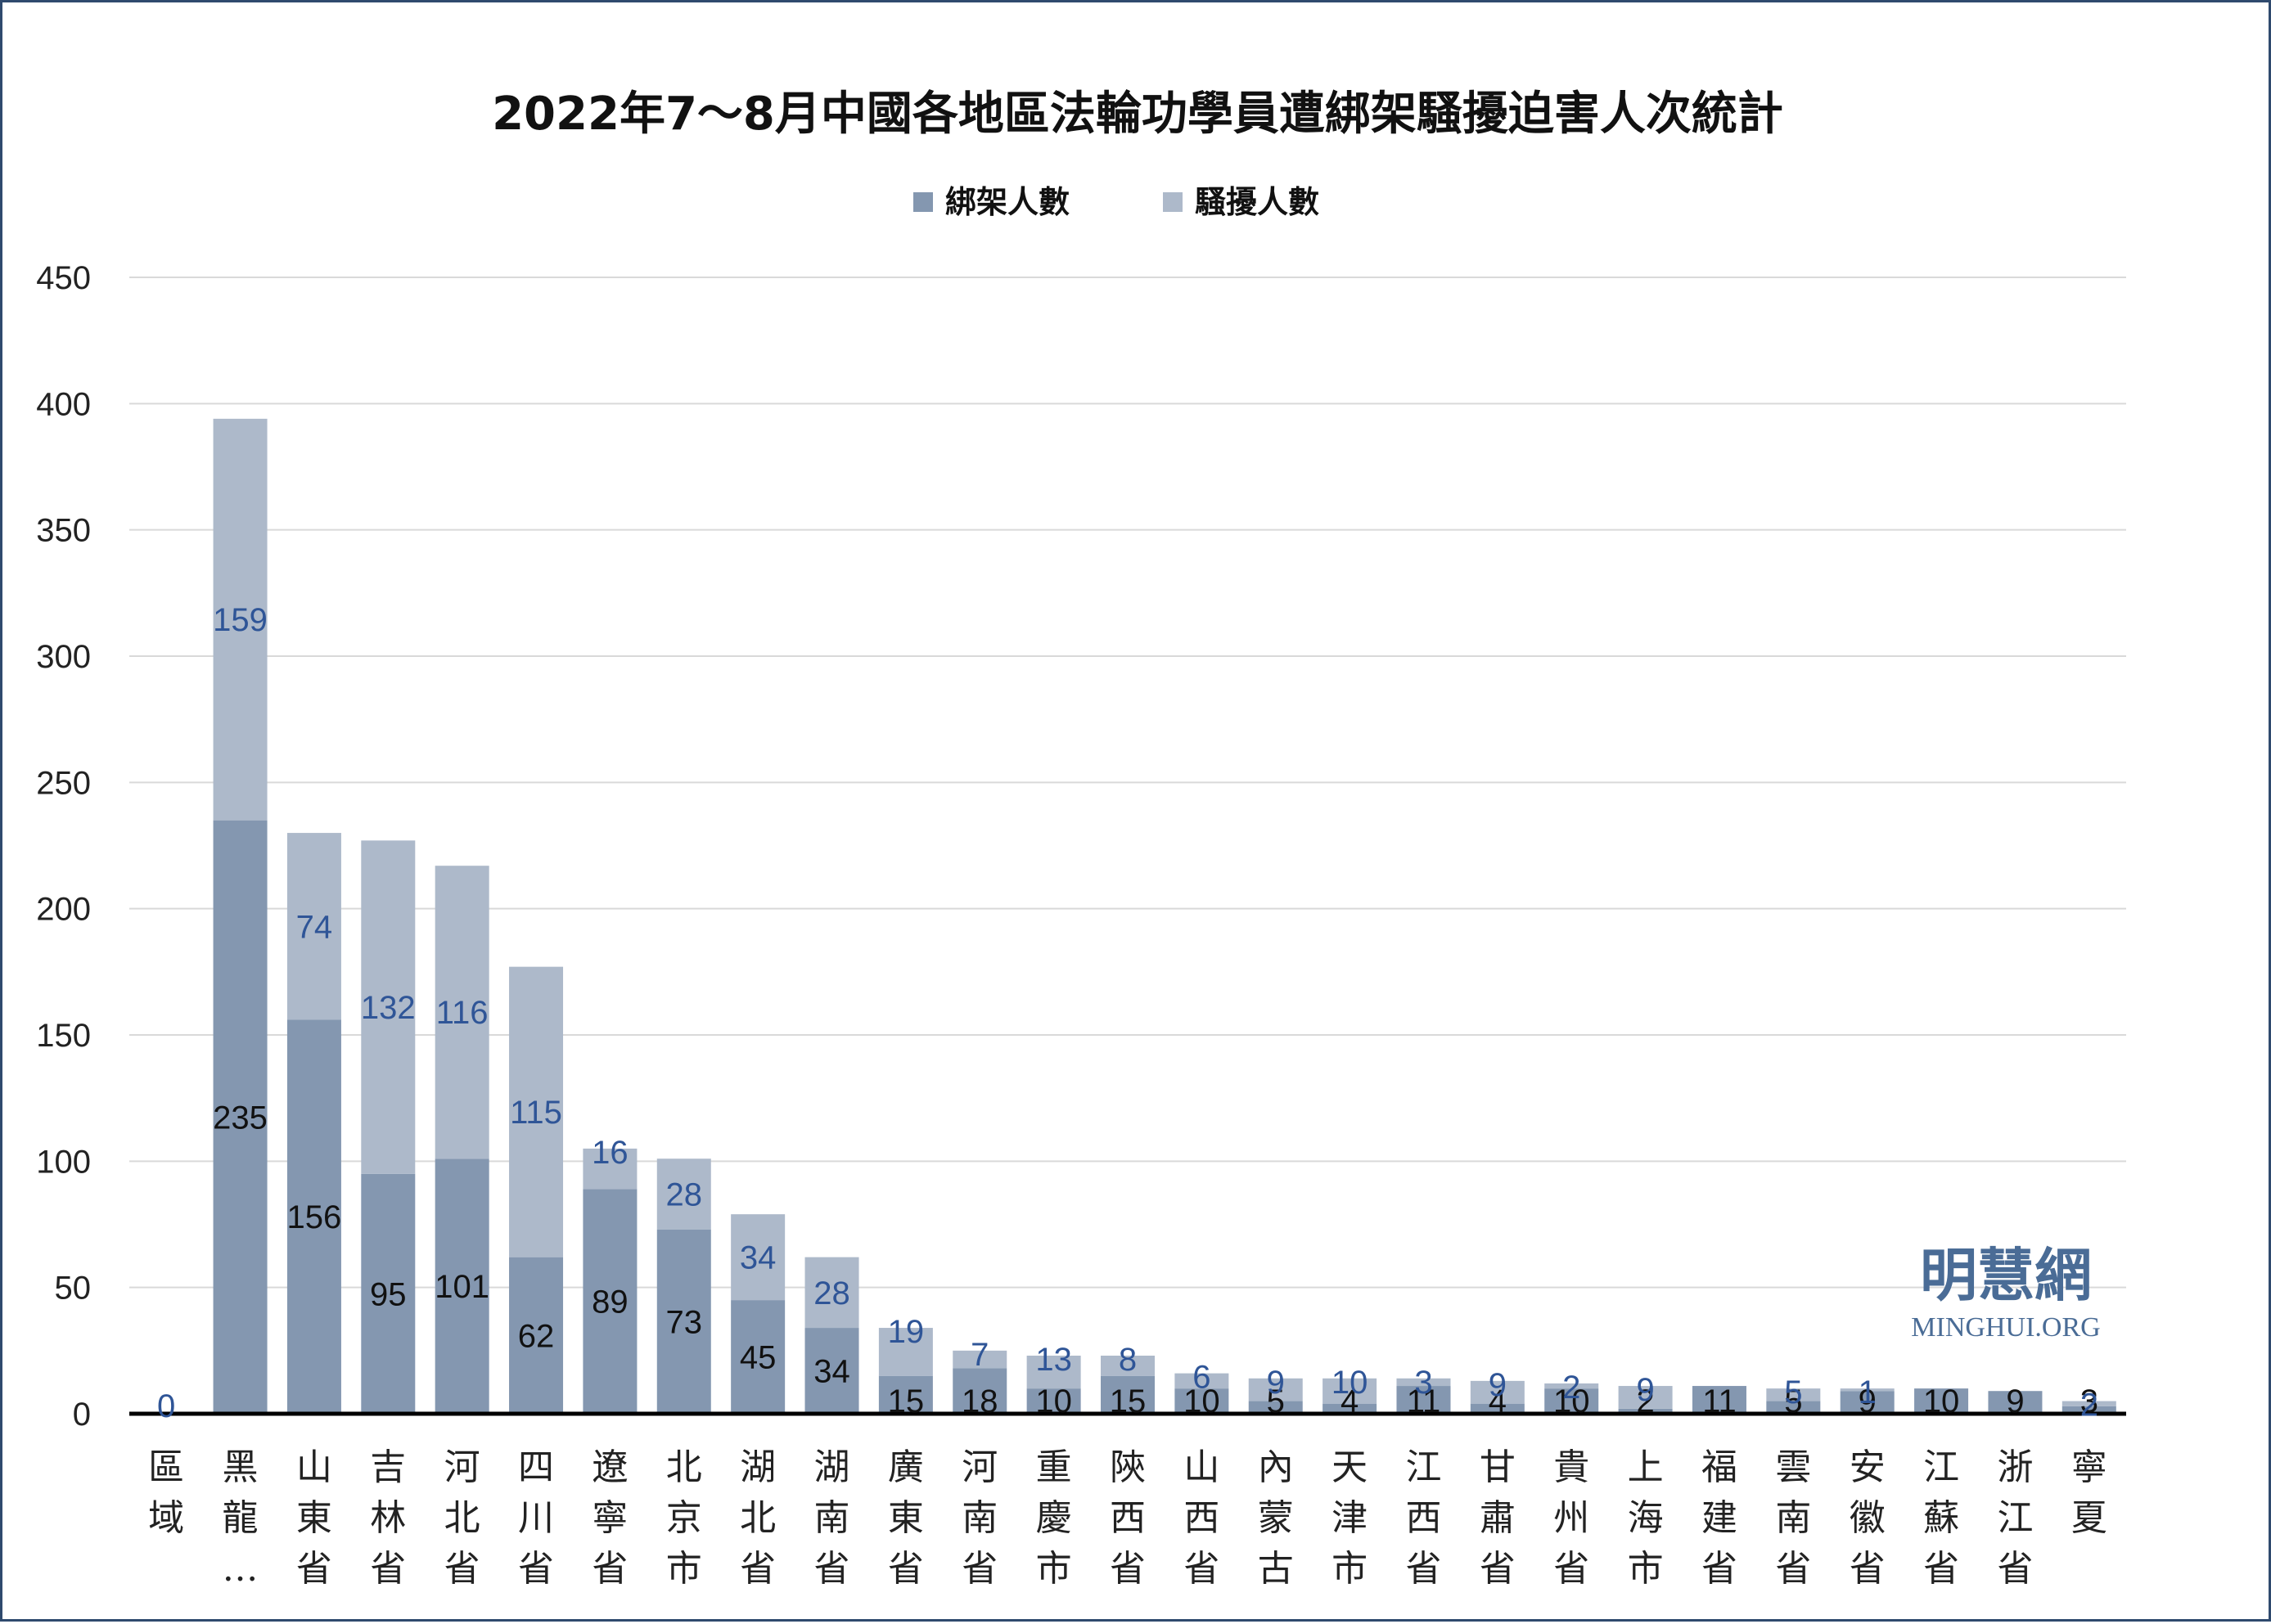  What do you see at coordinates (1116, 202) in the screenshot?
I see `legend: 綁架人數 騷擾人數` at bounding box center [1116, 202].